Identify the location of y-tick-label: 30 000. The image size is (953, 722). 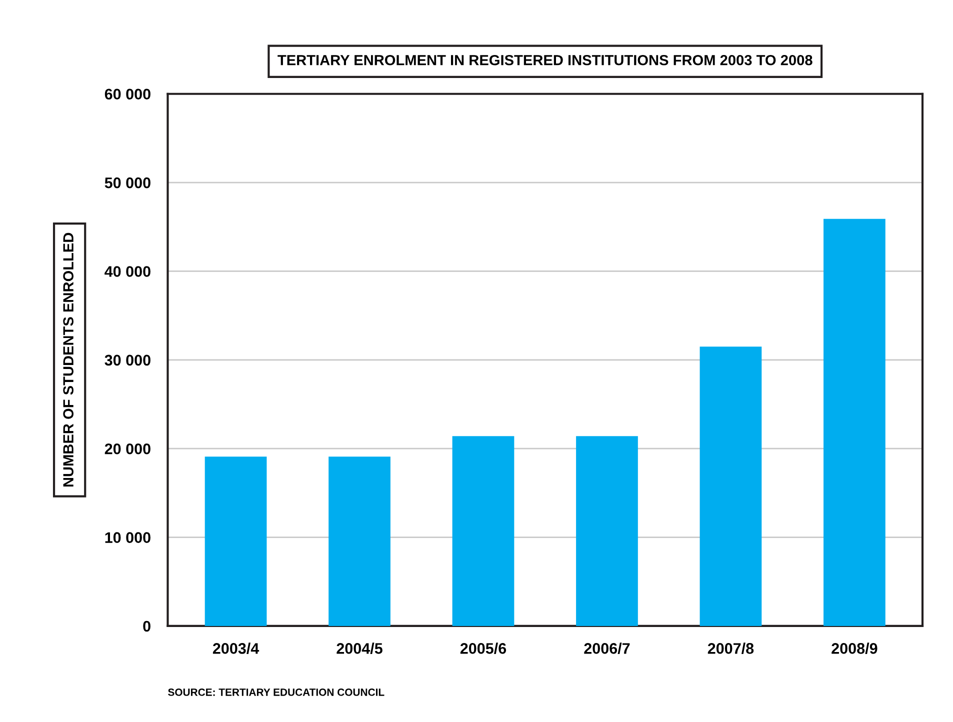
(127, 360).